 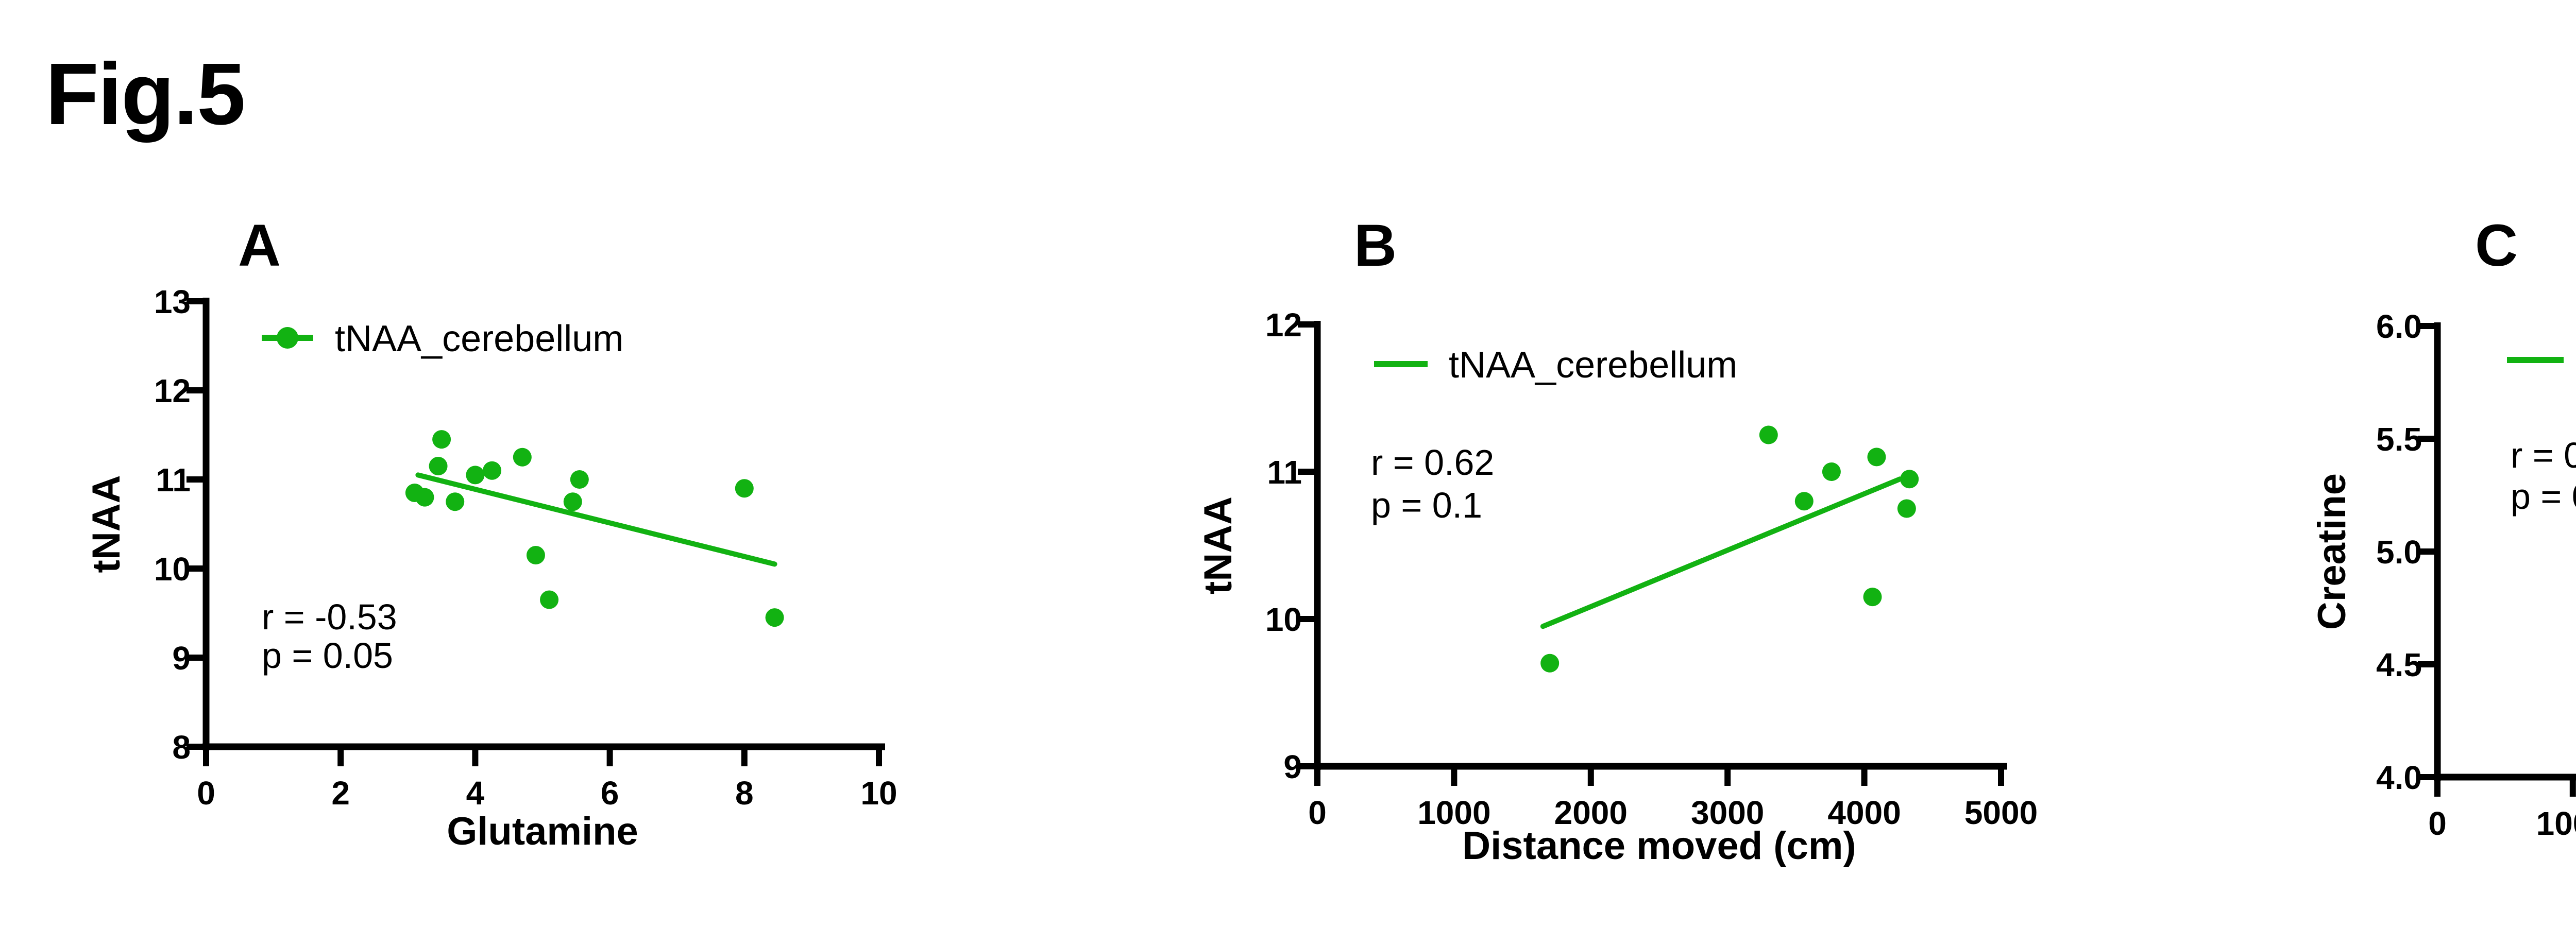 I want to click on stat-r-label: r = 0.63, so click(x=2543, y=455).